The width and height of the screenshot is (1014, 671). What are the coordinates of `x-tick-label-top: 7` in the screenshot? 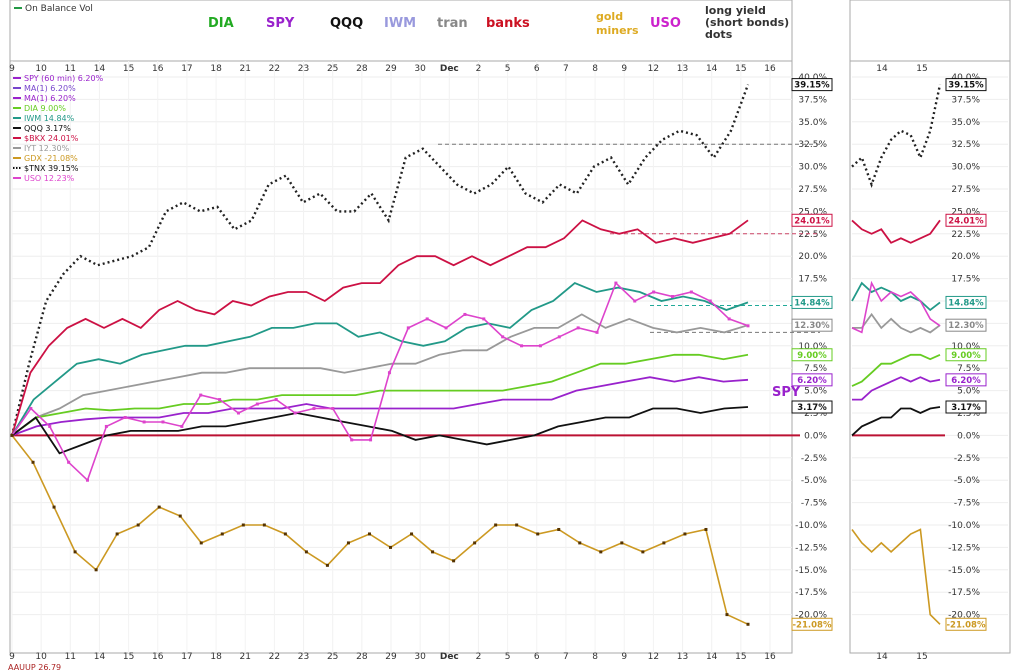 It's located at (566, 69).